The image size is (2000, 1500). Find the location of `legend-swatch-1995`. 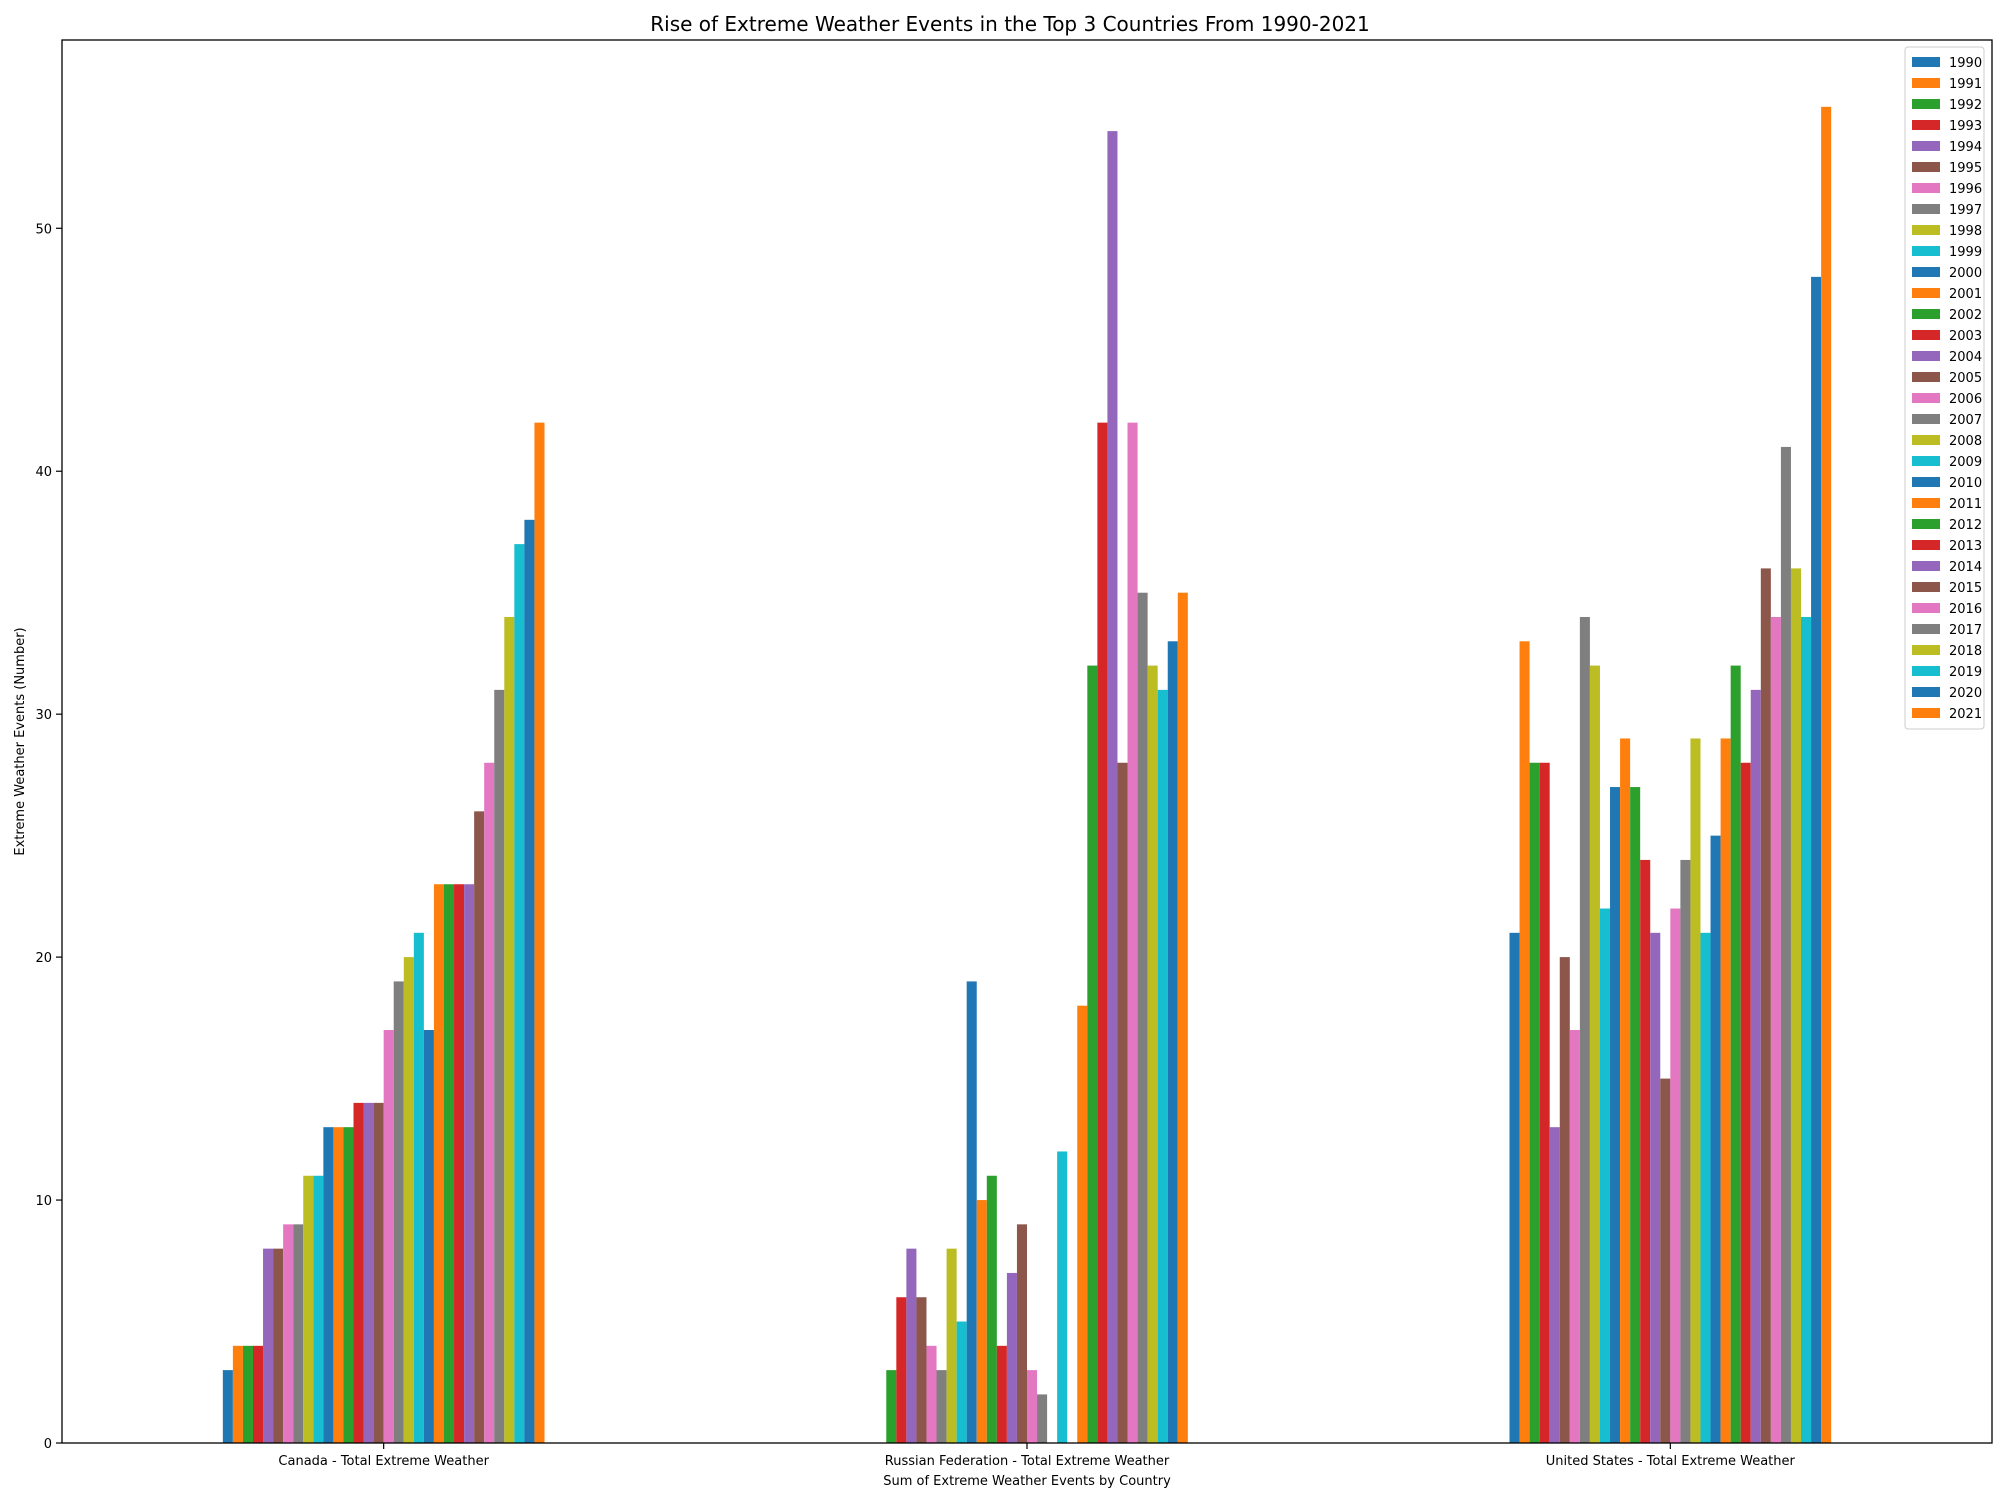

legend-swatch-1995 is located at coordinates (1926, 167).